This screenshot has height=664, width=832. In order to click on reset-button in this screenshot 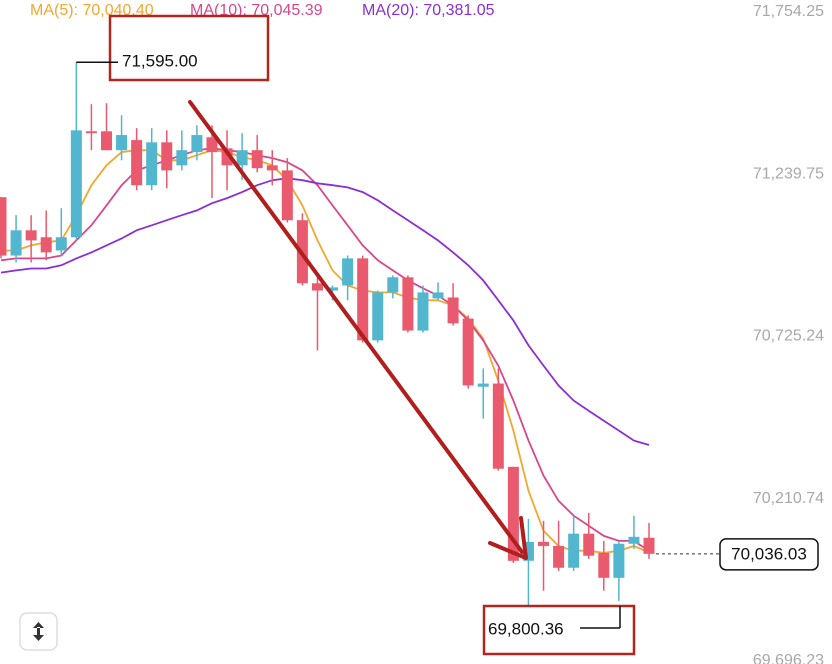, I will do `click(38, 631)`.